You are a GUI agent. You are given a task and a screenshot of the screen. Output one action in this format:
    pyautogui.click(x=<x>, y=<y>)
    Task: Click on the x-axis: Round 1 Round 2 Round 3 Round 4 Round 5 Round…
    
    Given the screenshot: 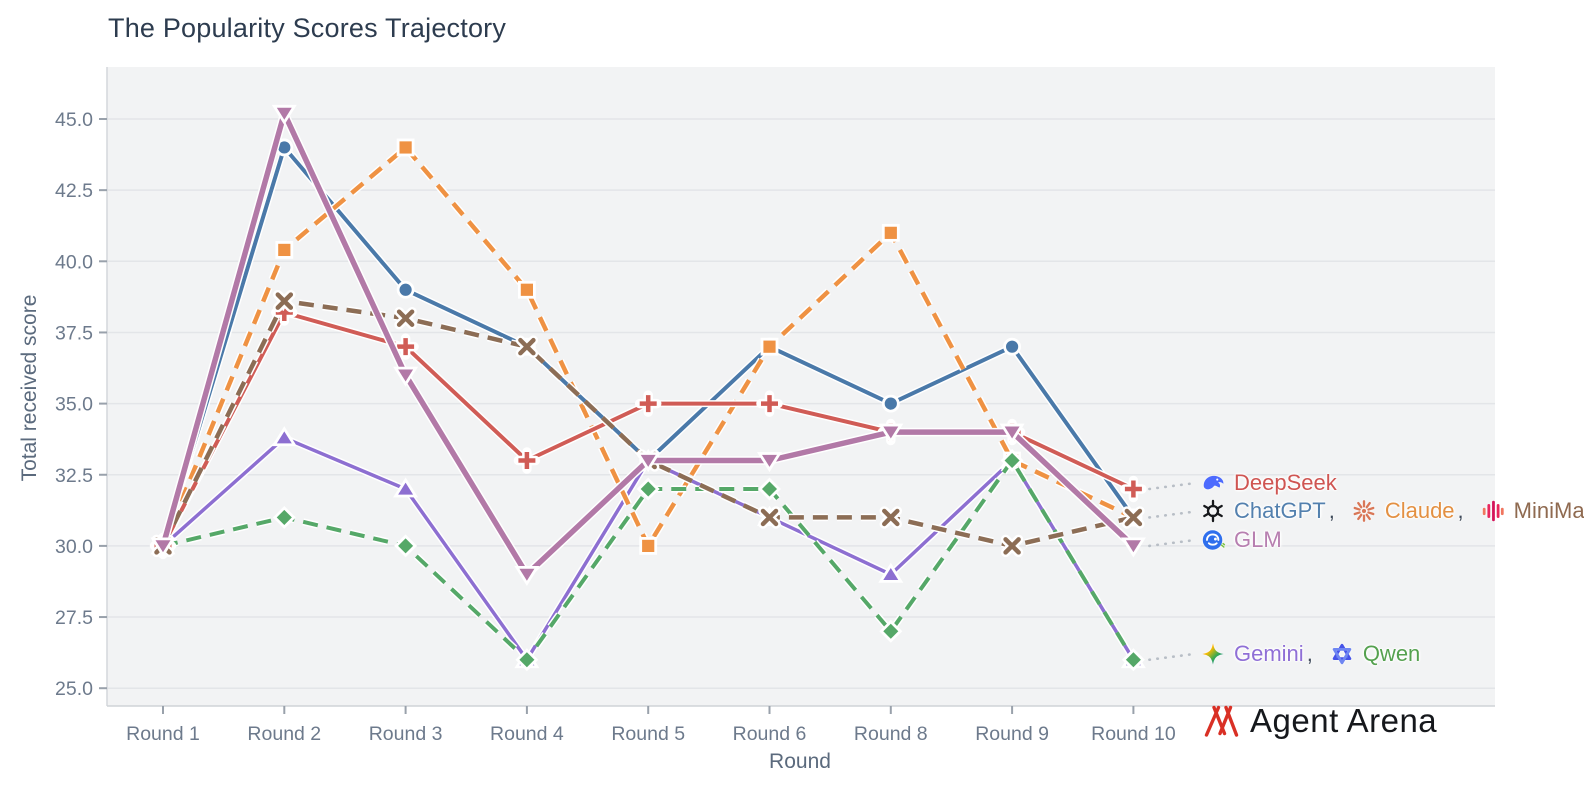 What is the action you would take?
    pyautogui.click(x=651, y=725)
    